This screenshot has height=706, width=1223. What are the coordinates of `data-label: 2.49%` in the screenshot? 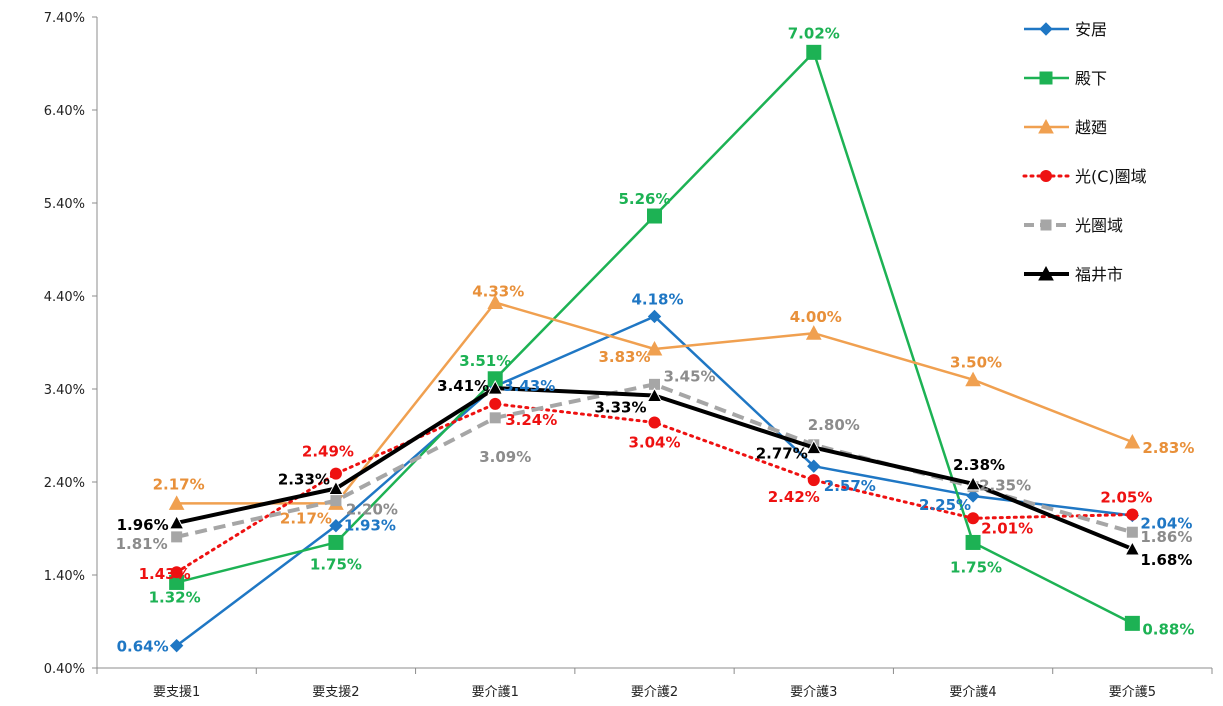 It's located at (328, 452).